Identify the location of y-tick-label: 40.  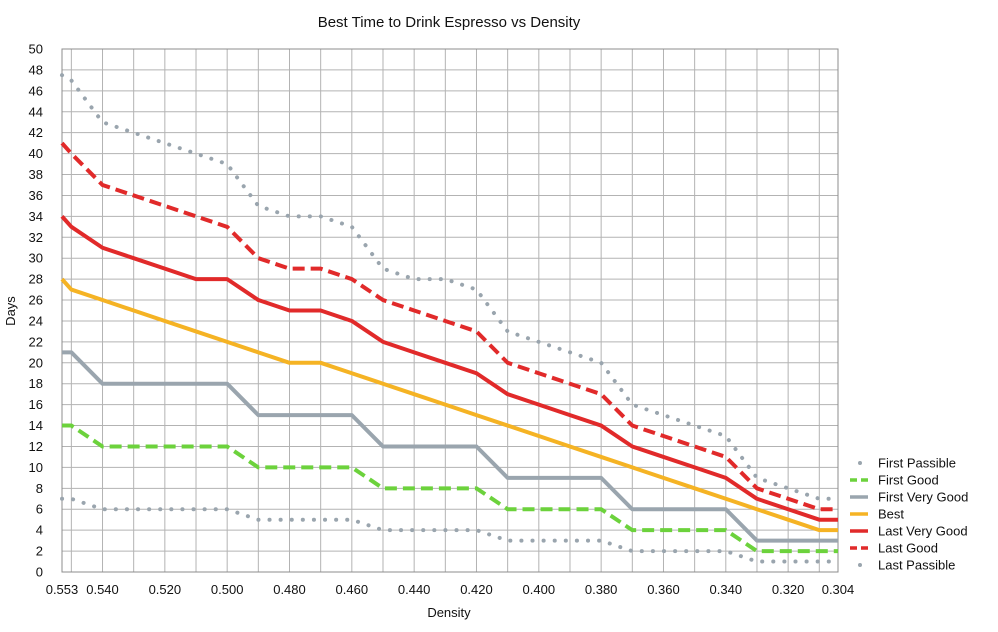
(36, 153).